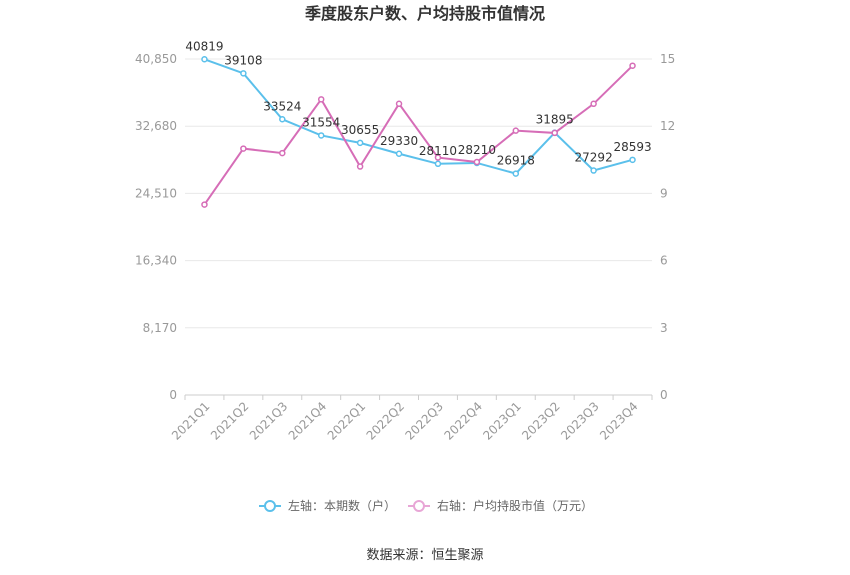 This screenshot has height=575, width=850. Describe the element at coordinates (664, 395) in the screenshot. I see `right-tick-label: 0` at that location.